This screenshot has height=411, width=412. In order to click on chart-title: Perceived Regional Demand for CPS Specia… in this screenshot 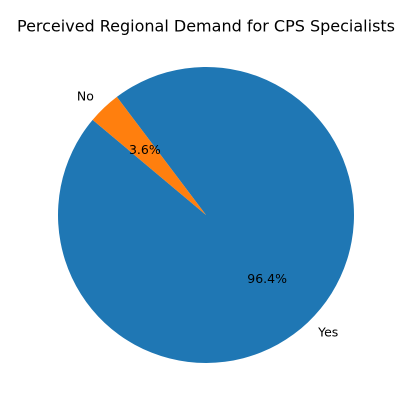, I will do `click(206, 26)`.